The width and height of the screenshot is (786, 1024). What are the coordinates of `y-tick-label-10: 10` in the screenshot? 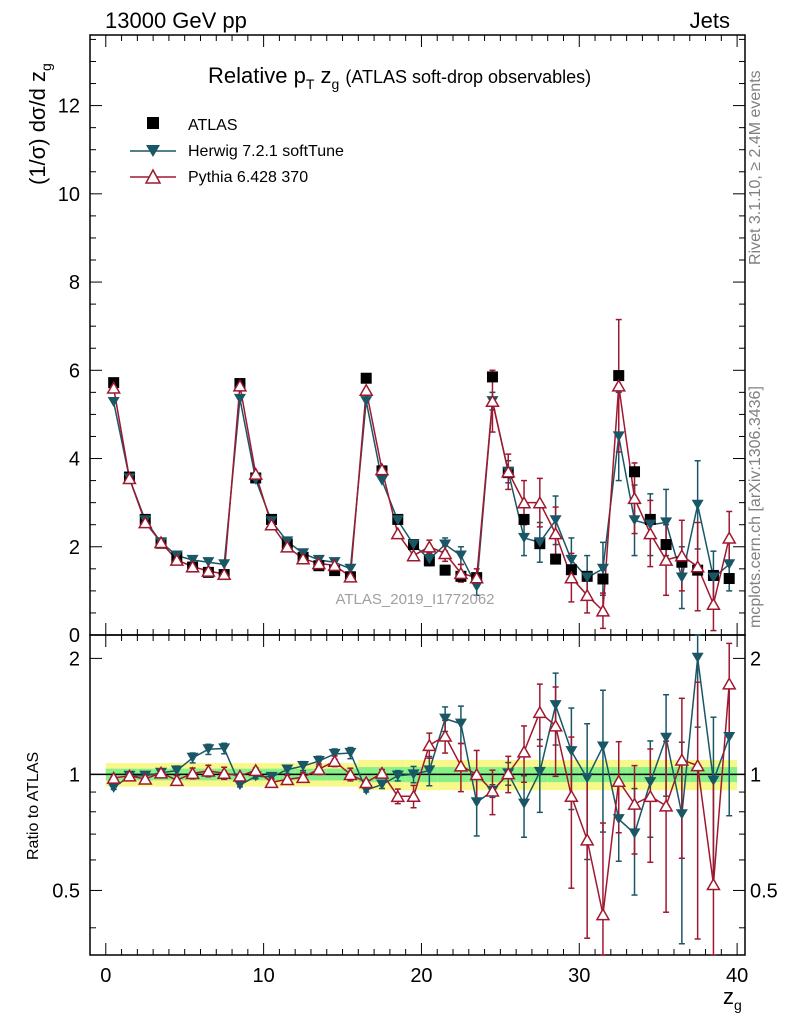 It's located at (69, 195).